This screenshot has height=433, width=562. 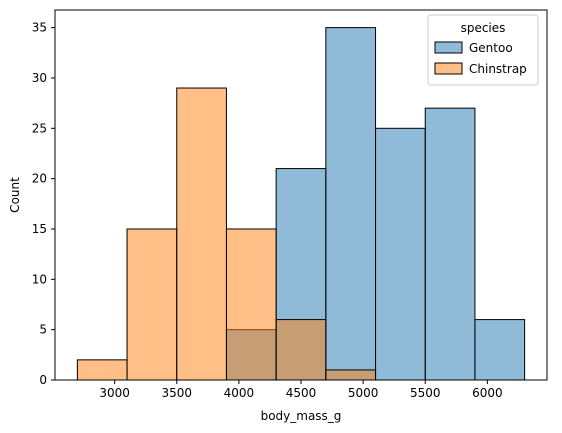 I want to click on y-tick-label: 20, so click(x=39, y=179).